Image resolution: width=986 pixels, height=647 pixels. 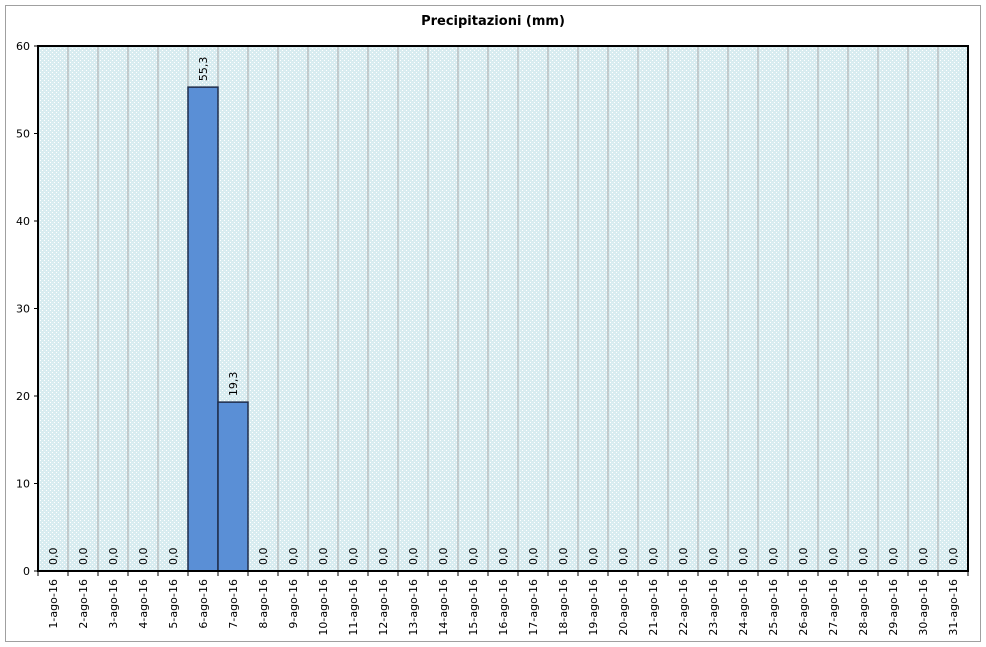 I want to click on x-tick-label: 19-ago-16, so click(x=593, y=607).